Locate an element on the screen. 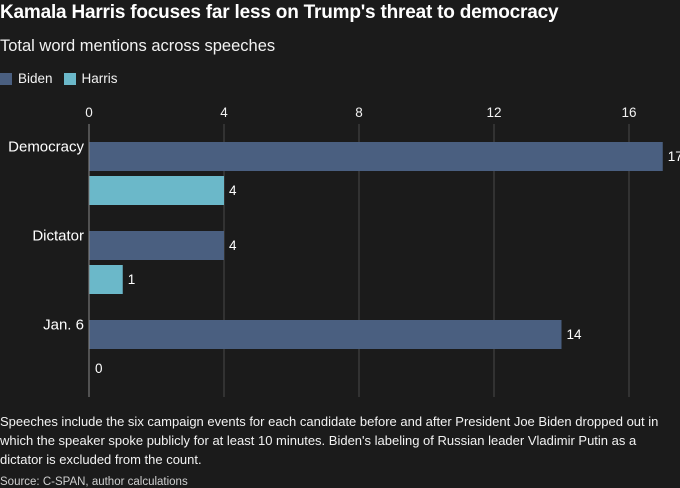  chart-subtitle: Total word mentions across speeches is located at coordinates (138, 46).